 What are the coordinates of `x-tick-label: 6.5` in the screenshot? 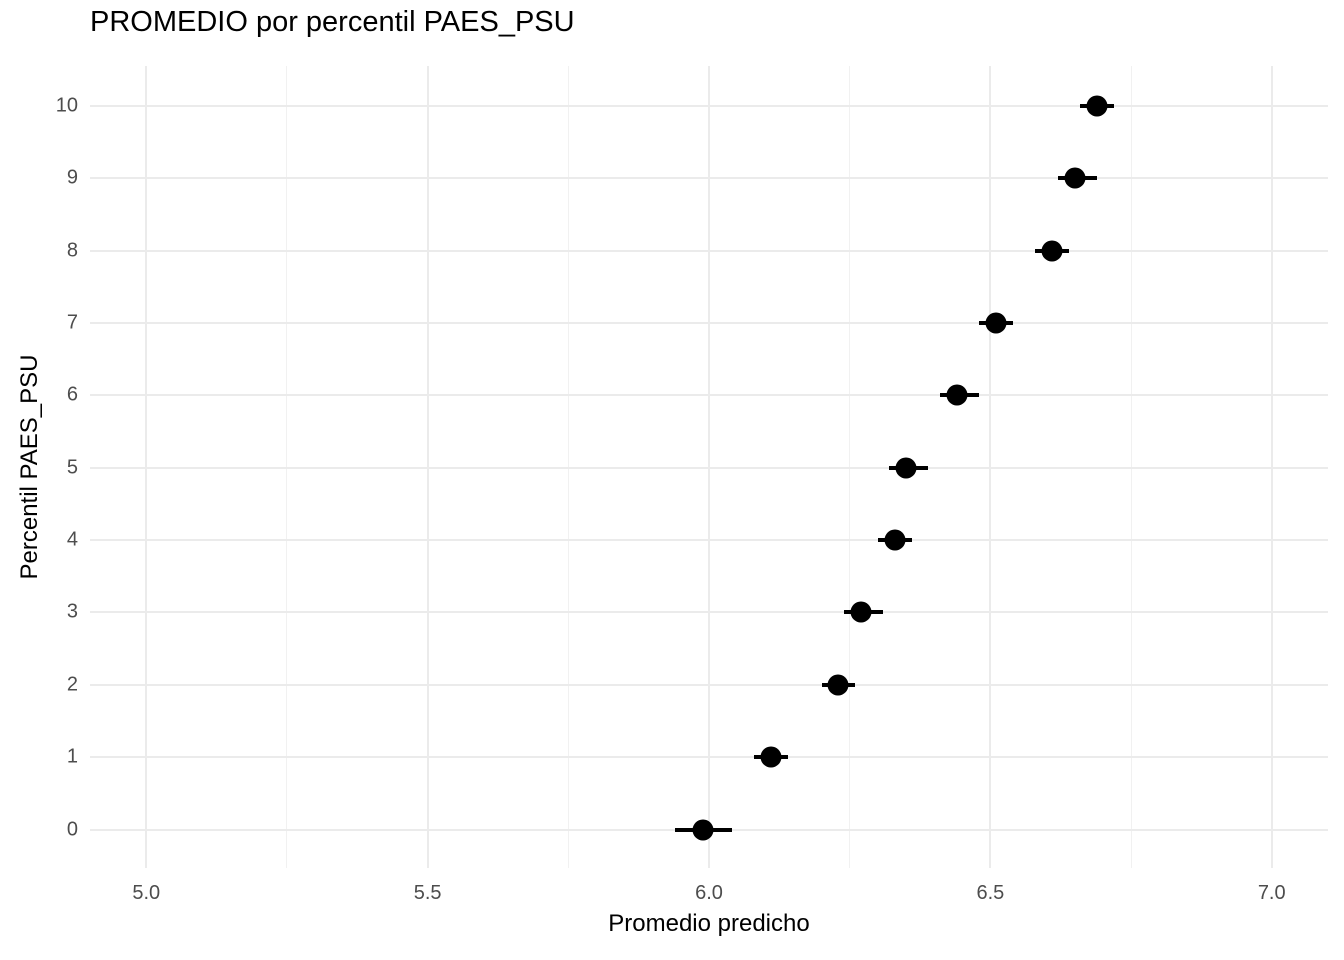 It's located at (990, 893).